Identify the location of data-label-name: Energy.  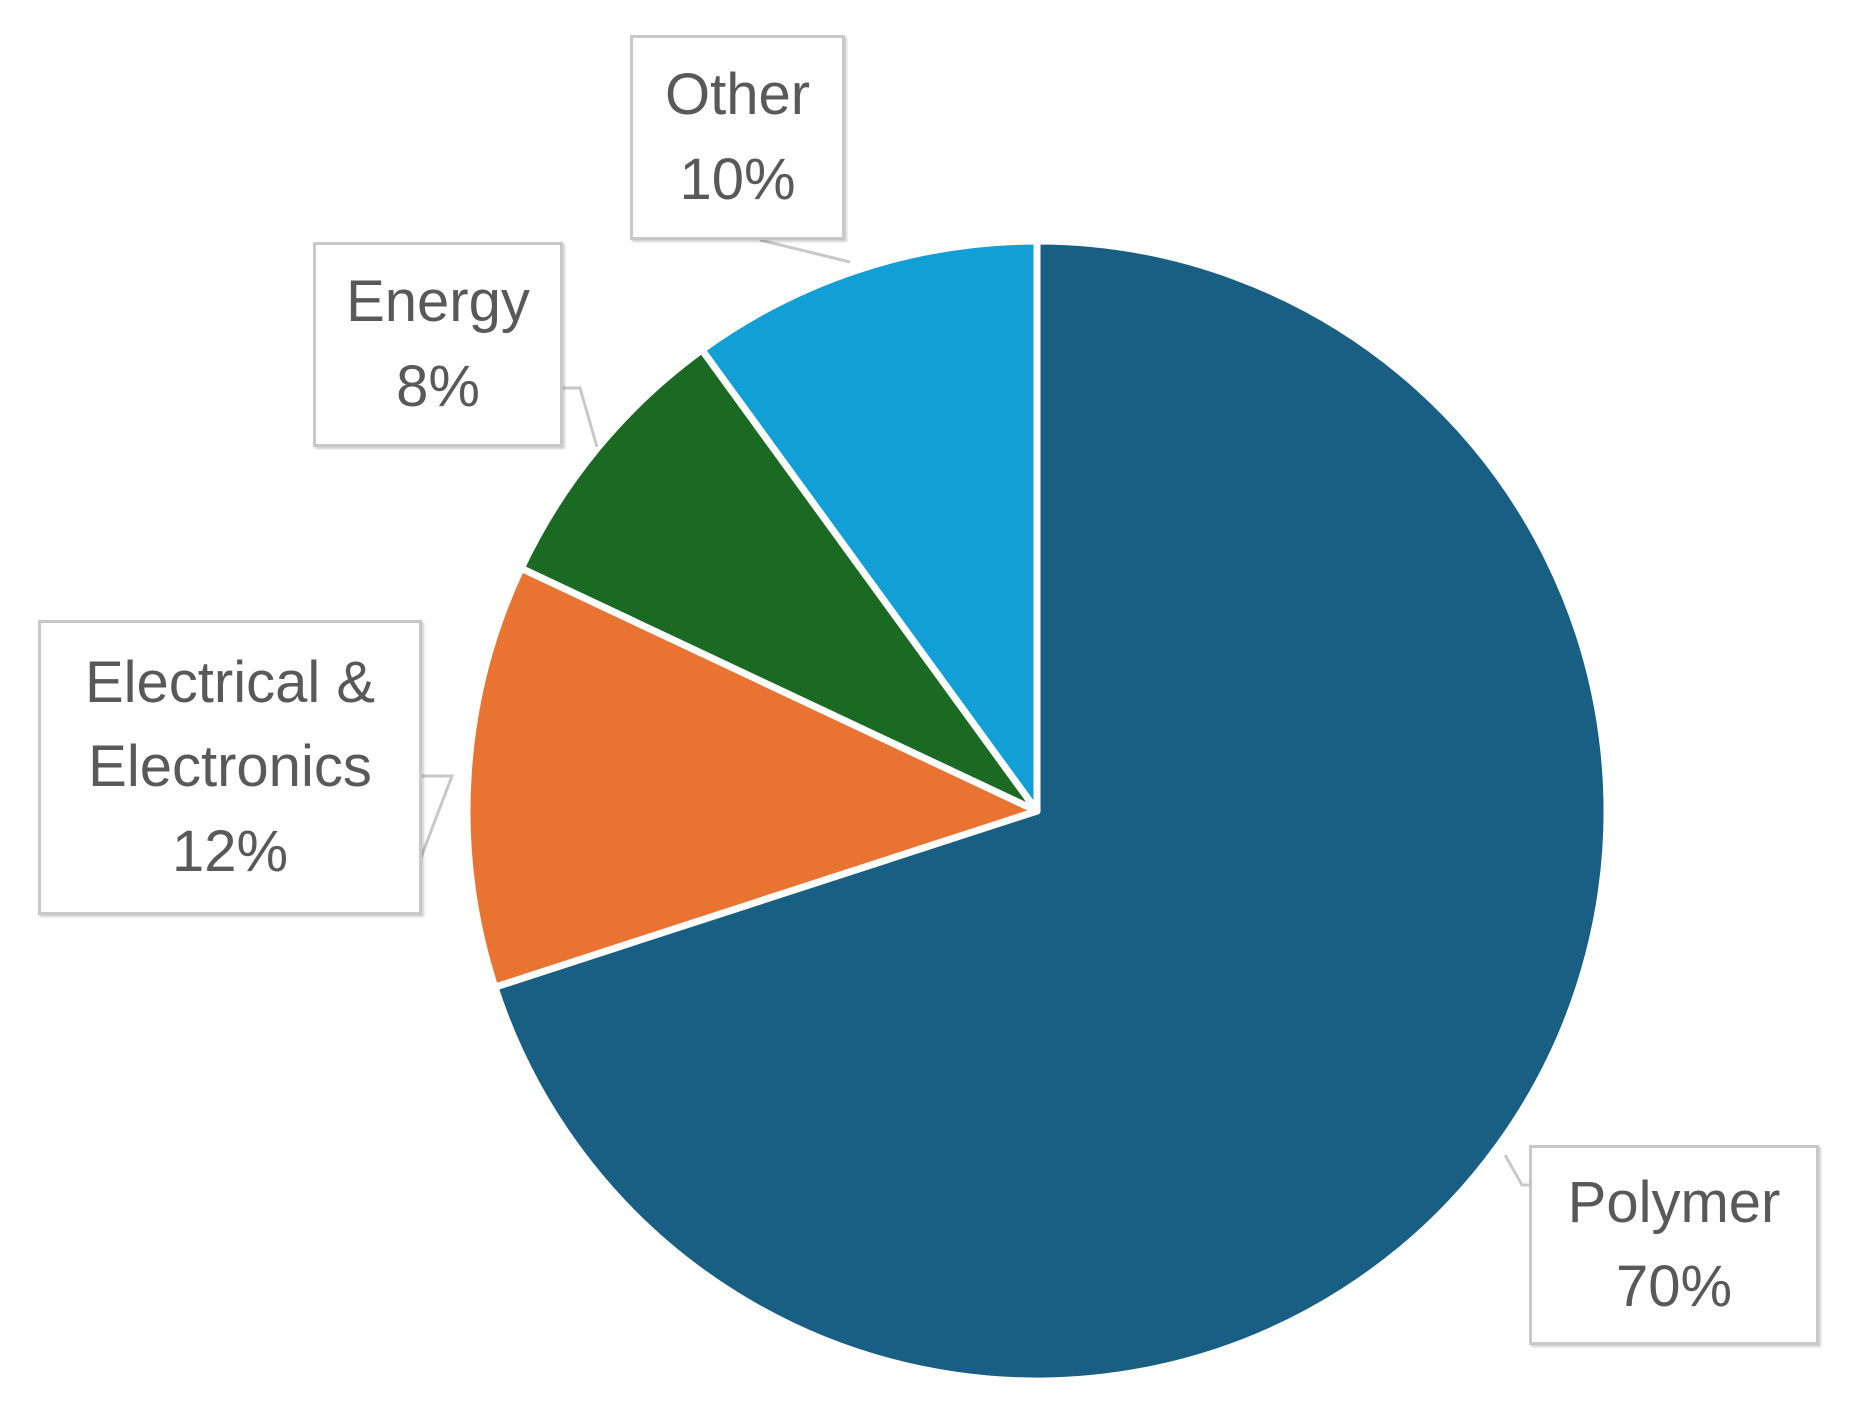
(438, 302).